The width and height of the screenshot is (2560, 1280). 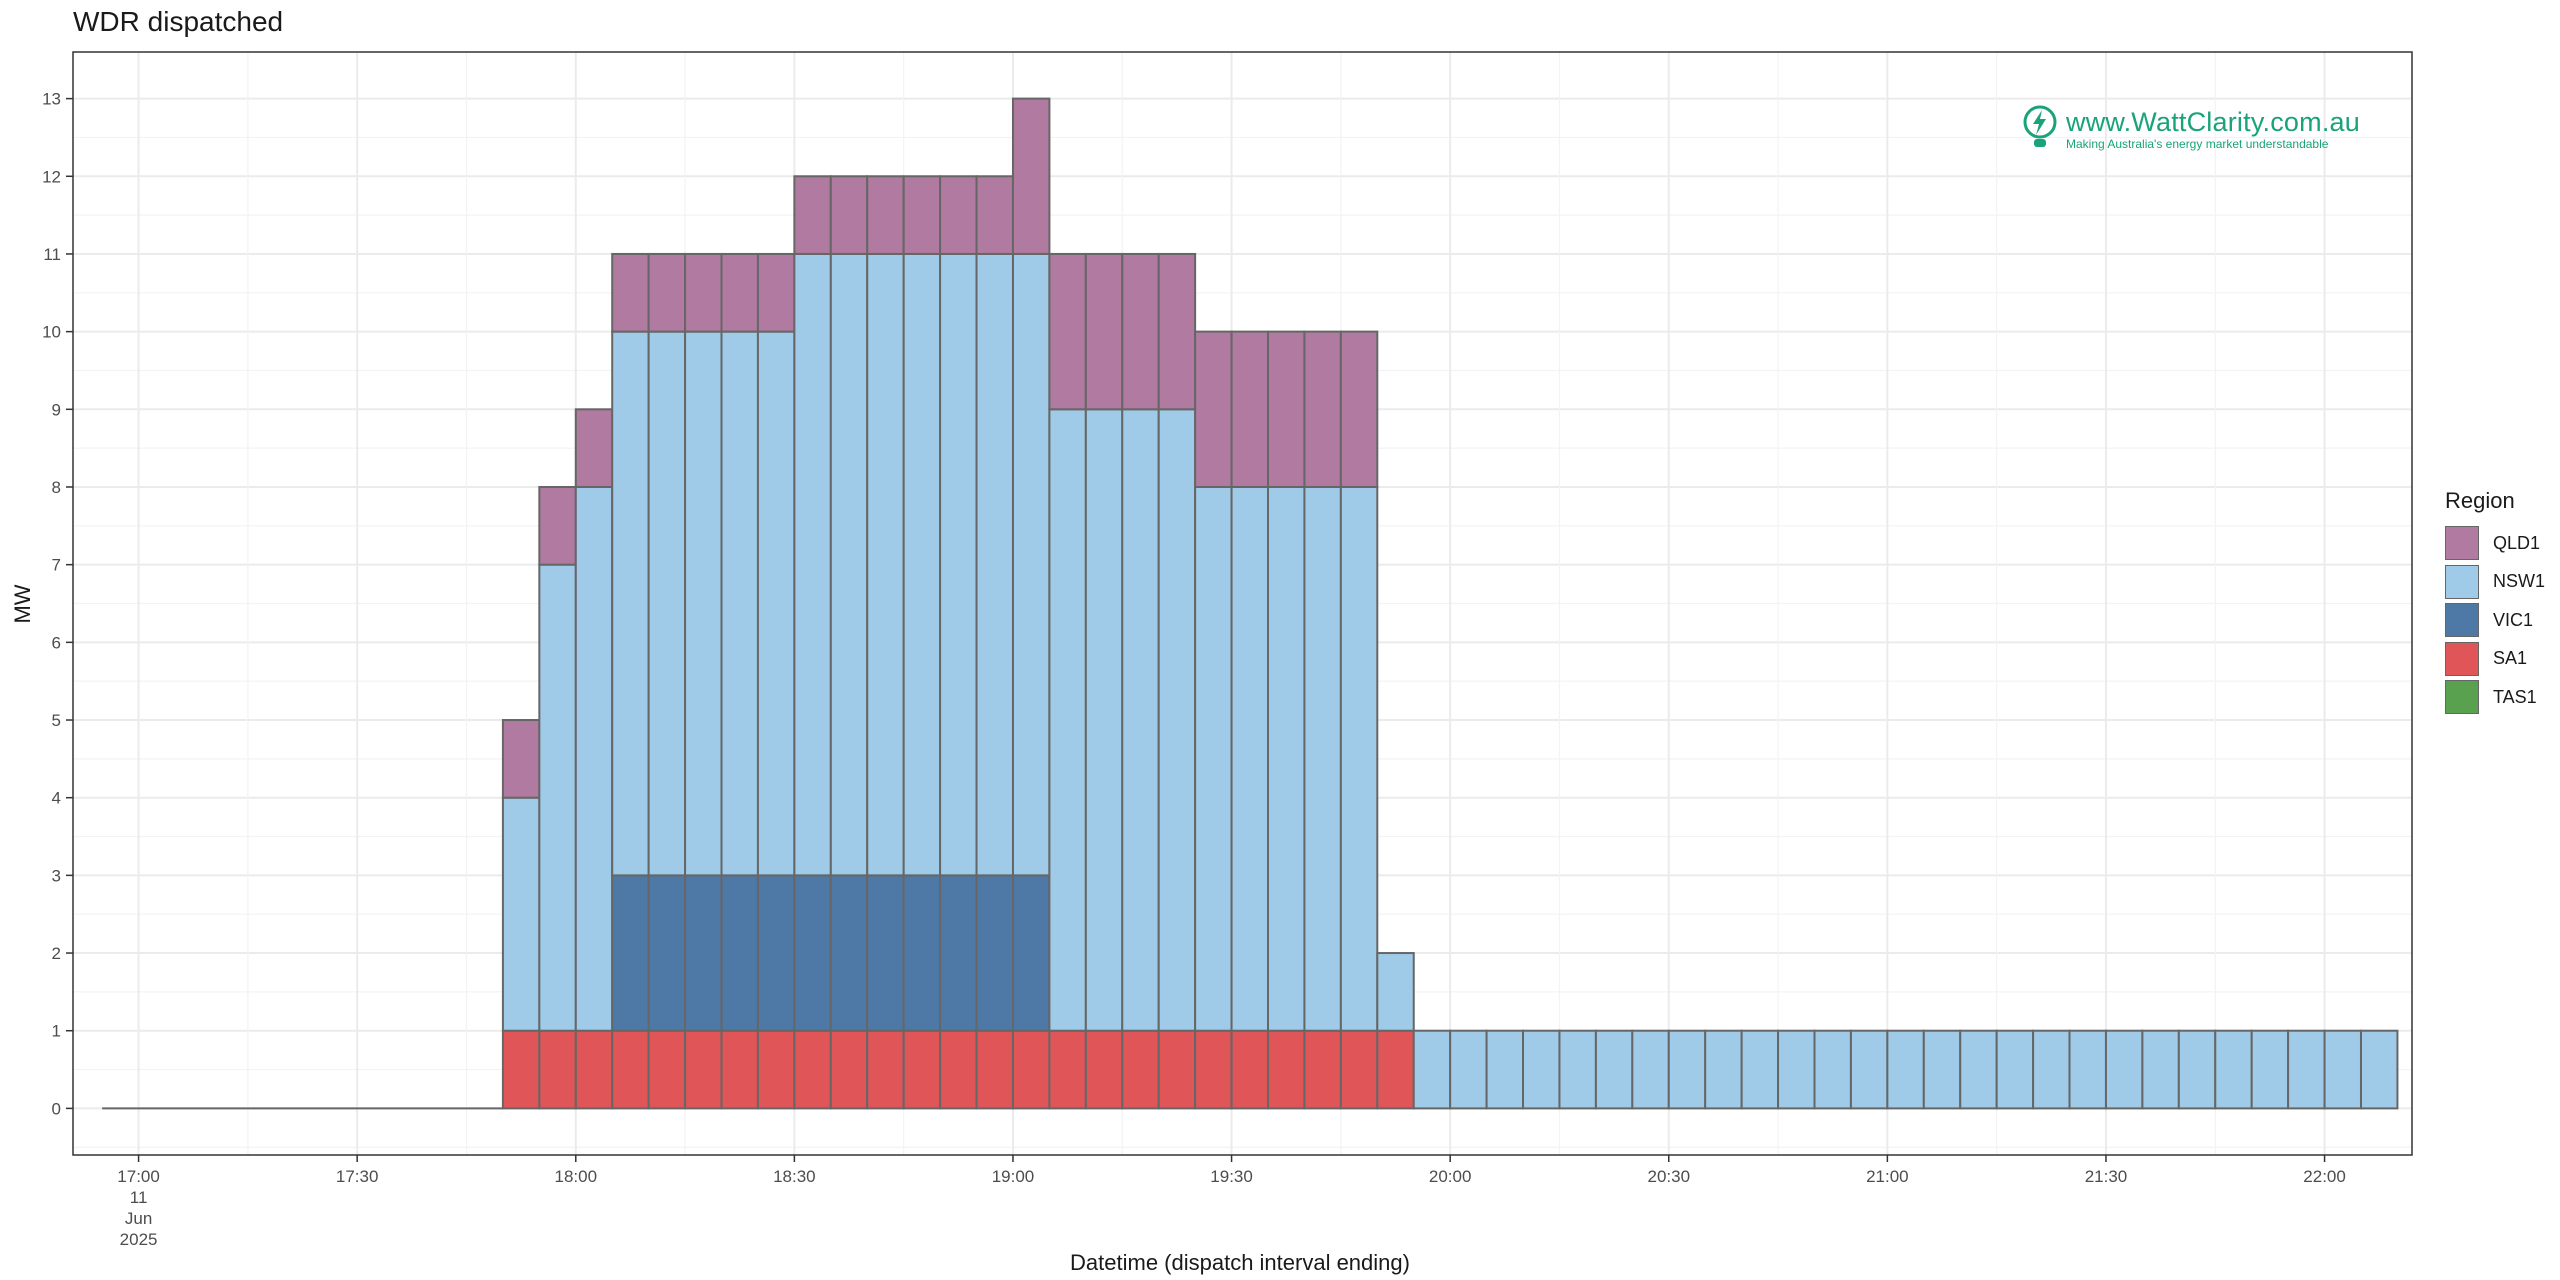 I want to click on legend-item-tas1: TAS1, so click(x=2495, y=697).